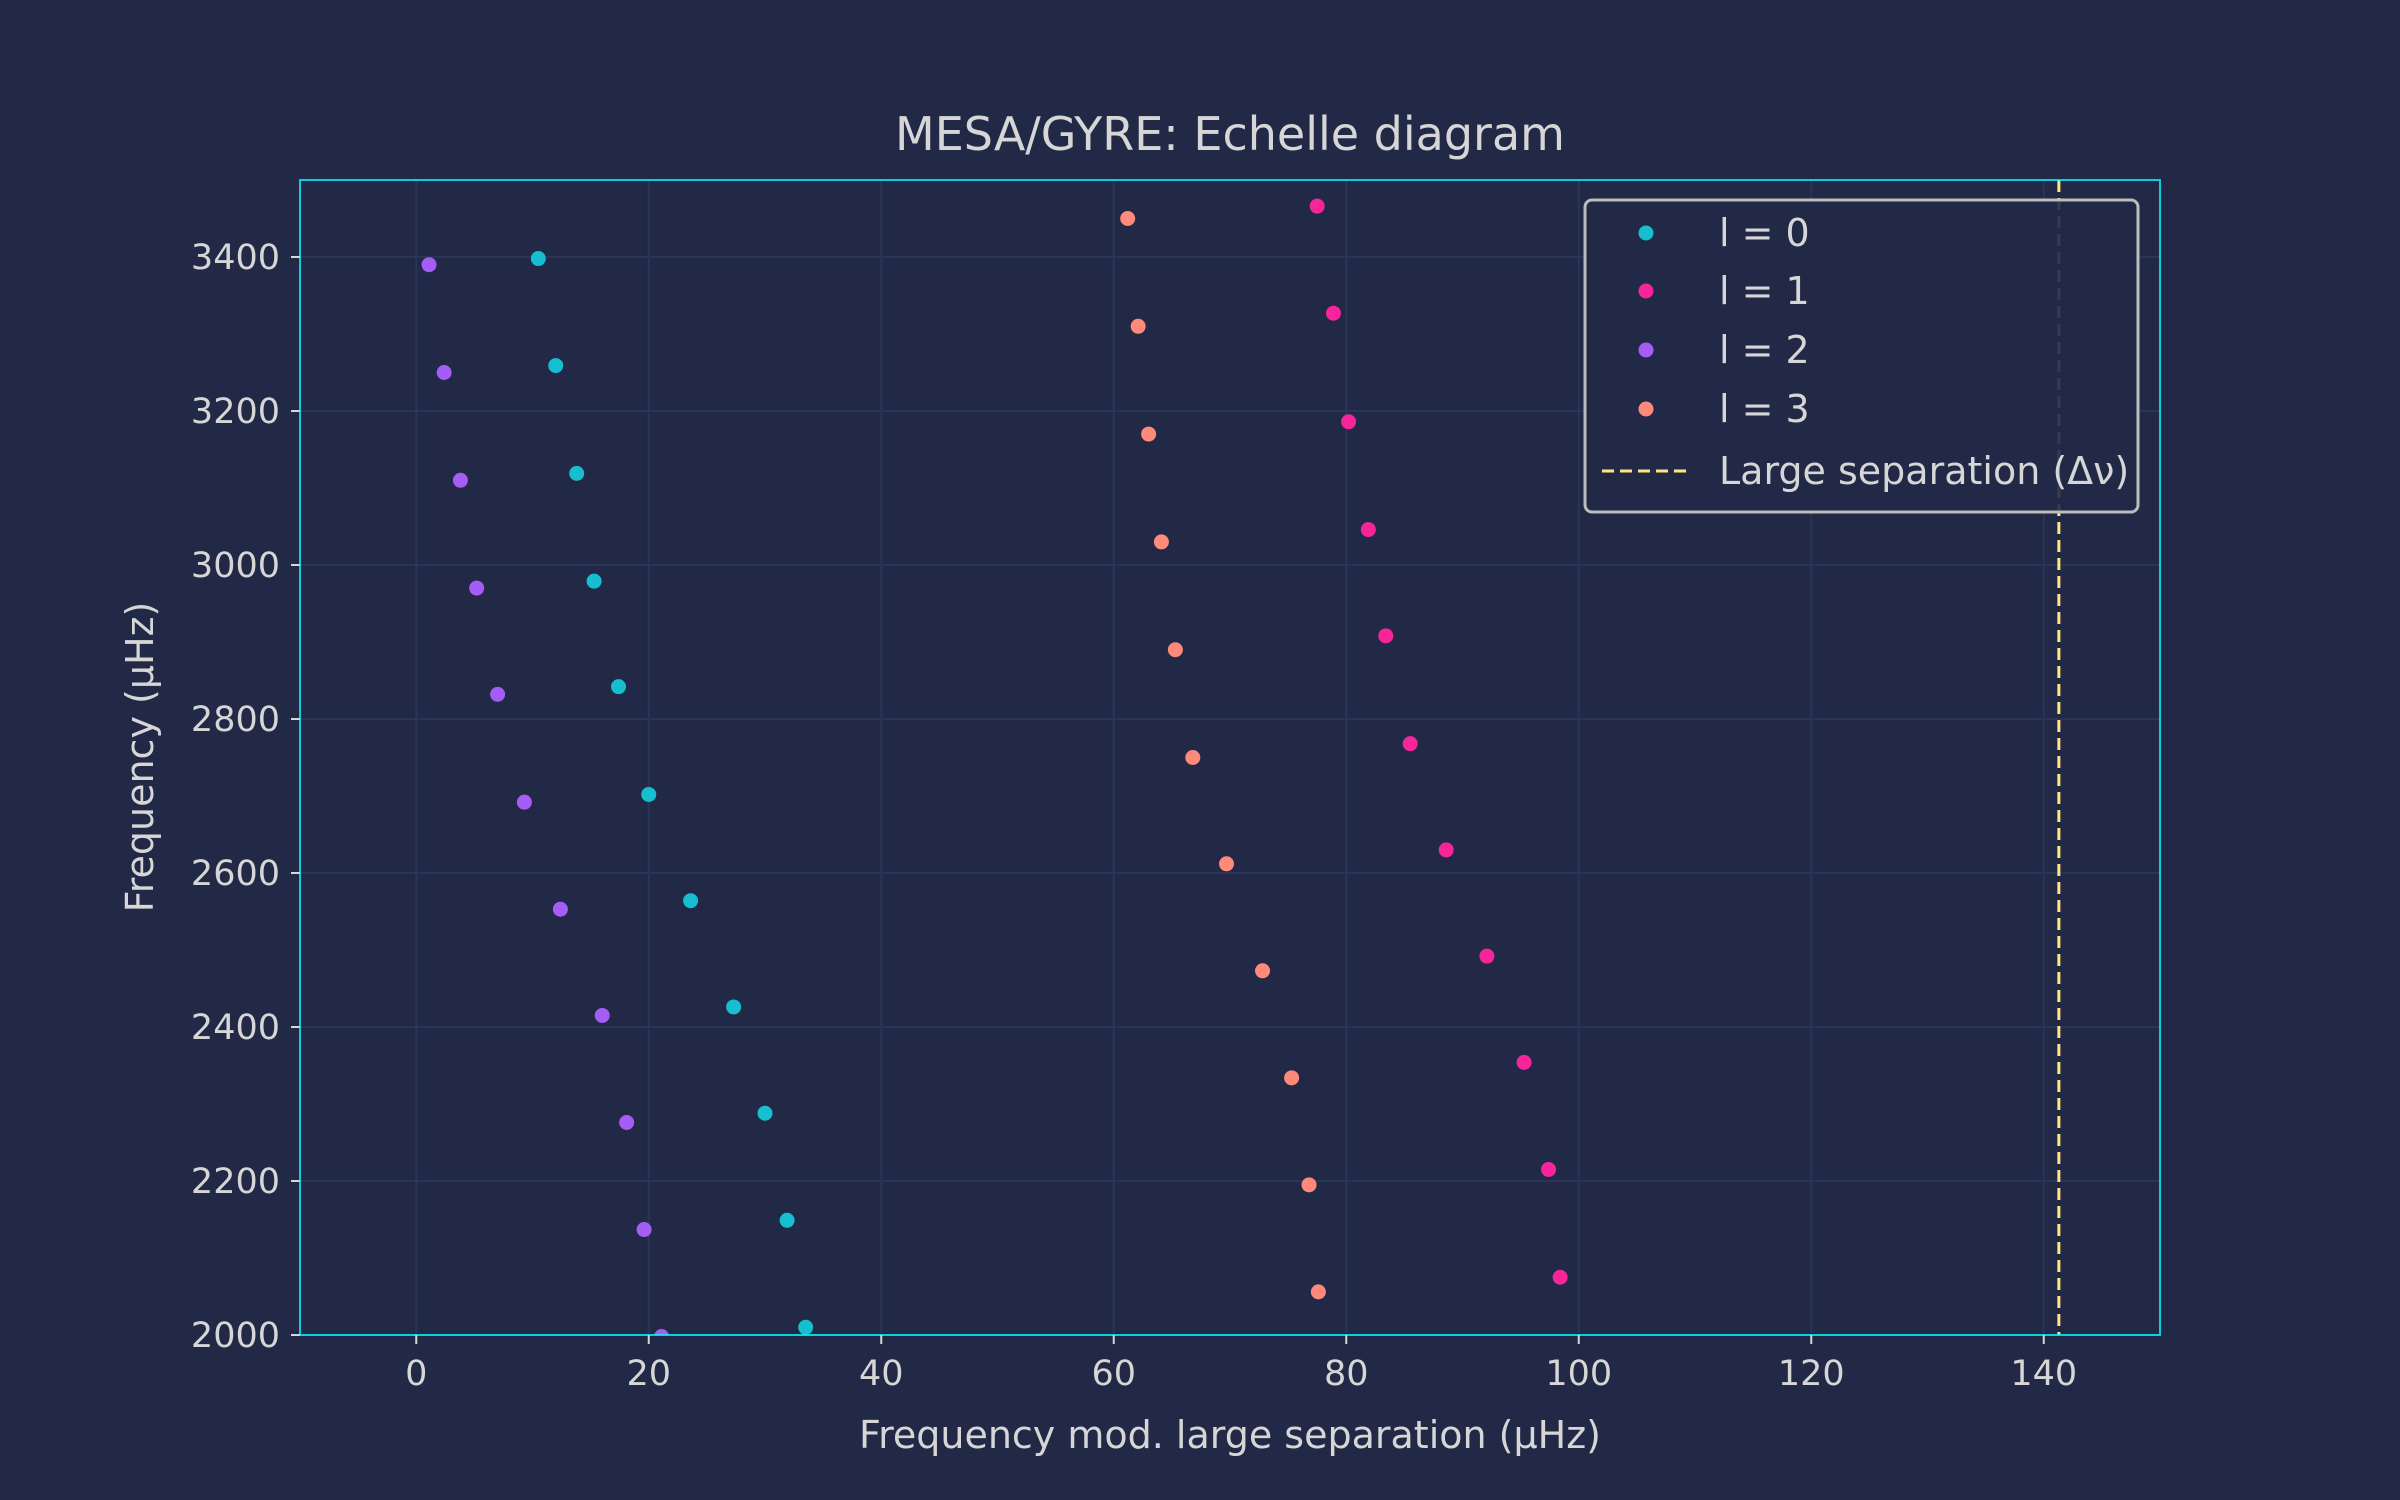 The width and height of the screenshot is (2400, 1500). What do you see at coordinates (1230, 134) in the screenshot?
I see `chart-title: MESA/GYRE: Echelle diagram` at bounding box center [1230, 134].